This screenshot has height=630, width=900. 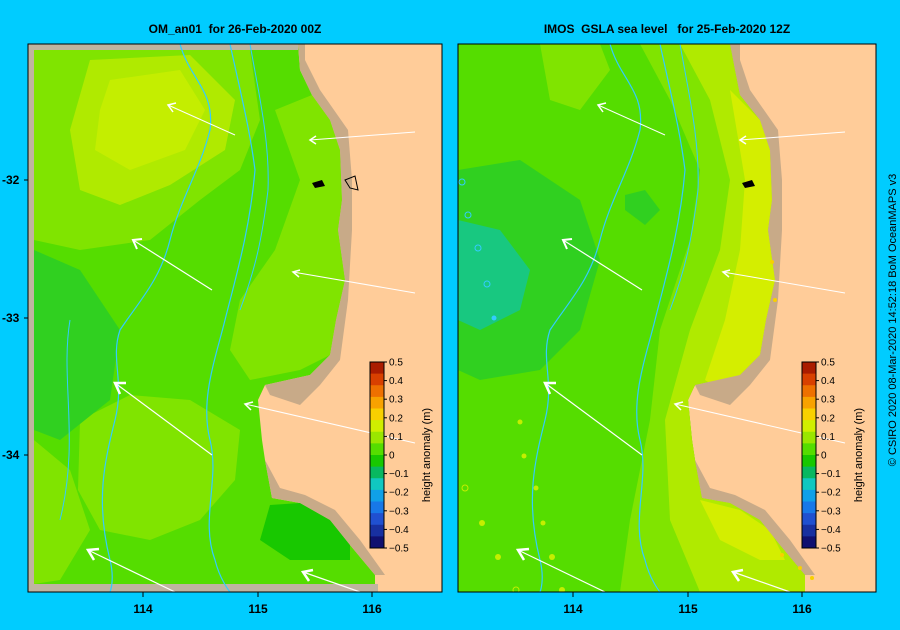 What do you see at coordinates (77, 345) in the screenshot?
I see `anomaly-low-region` at bounding box center [77, 345].